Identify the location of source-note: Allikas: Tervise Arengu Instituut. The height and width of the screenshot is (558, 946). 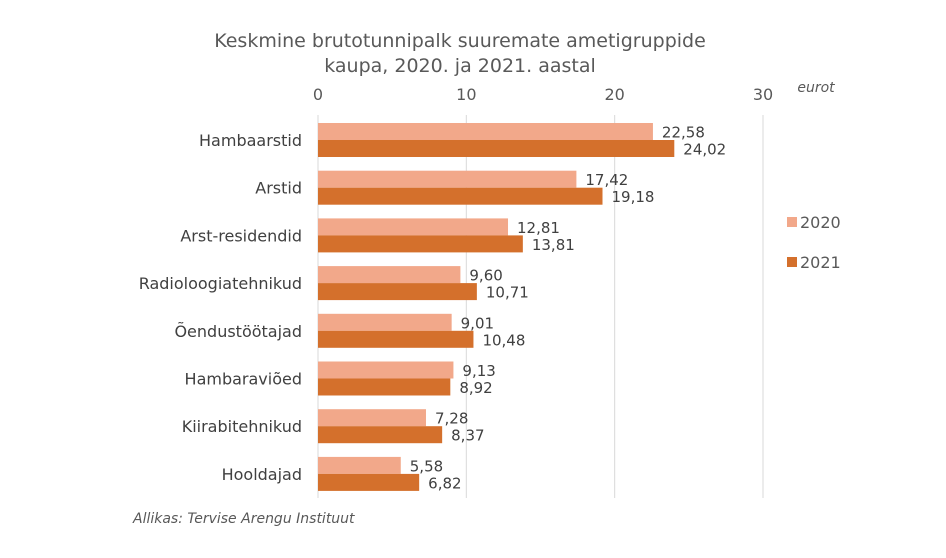
(243, 519).